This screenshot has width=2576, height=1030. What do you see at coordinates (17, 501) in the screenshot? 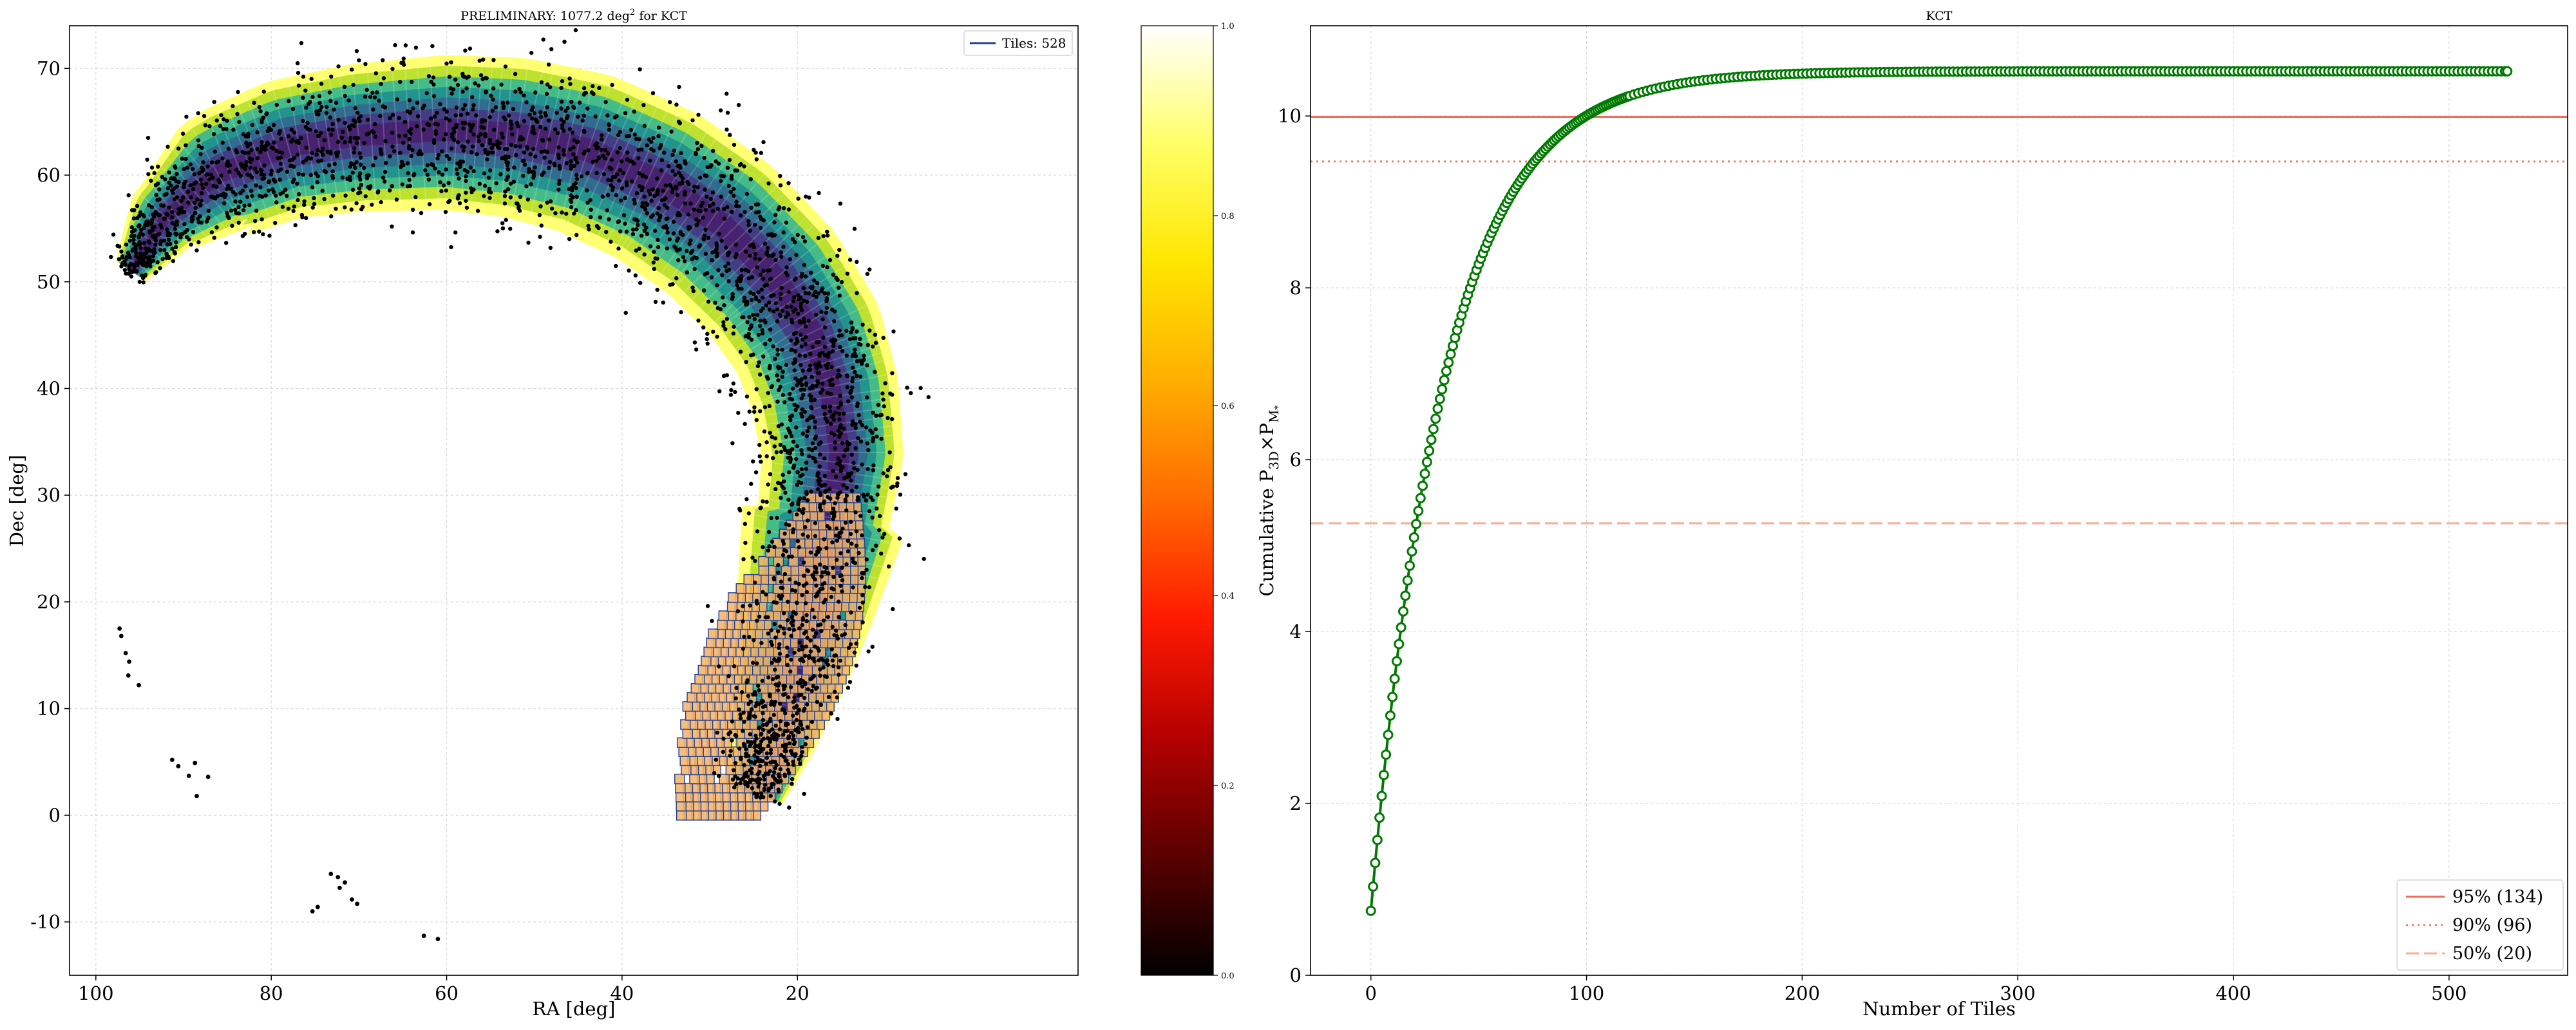
I see `skymap-y-label: Dec [deg]` at bounding box center [17, 501].